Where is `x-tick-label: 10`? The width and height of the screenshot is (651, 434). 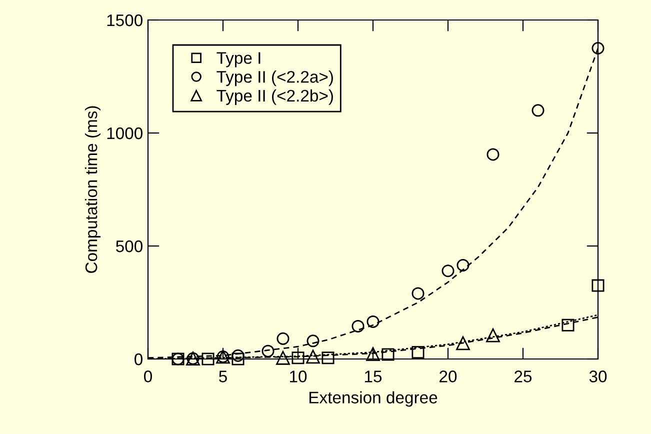
x-tick-label: 10 is located at coordinates (298, 376).